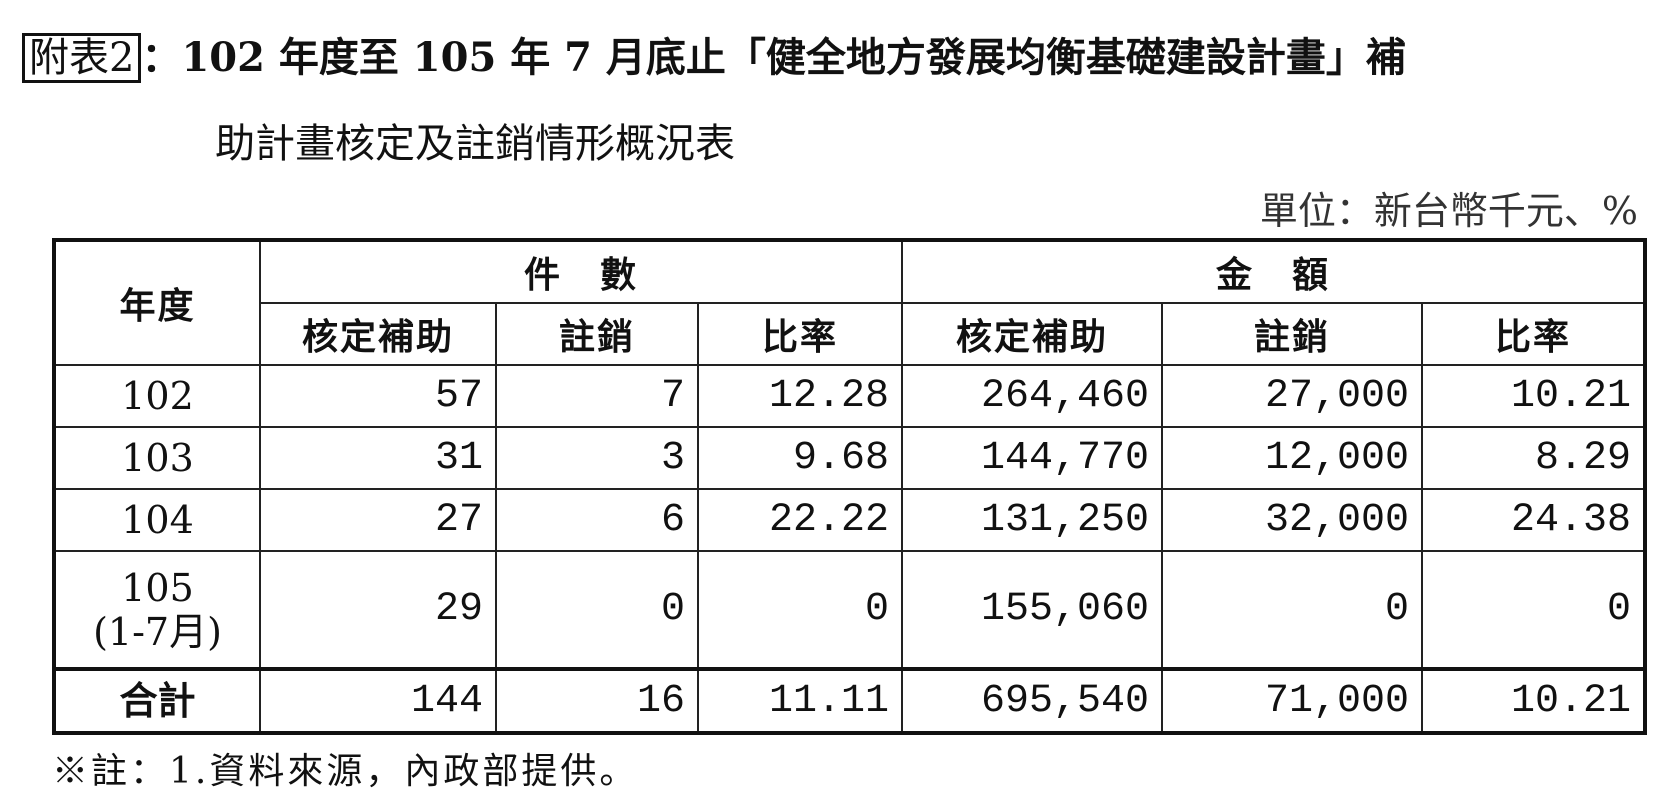  Describe the element at coordinates (157, 396) in the screenshot. I see `year-cell: 102` at that location.